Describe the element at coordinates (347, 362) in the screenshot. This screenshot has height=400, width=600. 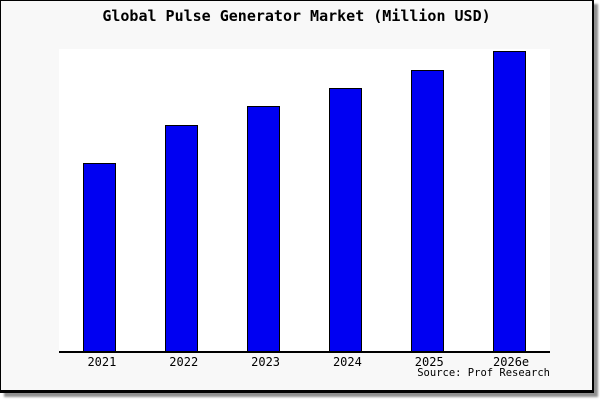
I see `x-tick-label-2024: 2024` at that location.